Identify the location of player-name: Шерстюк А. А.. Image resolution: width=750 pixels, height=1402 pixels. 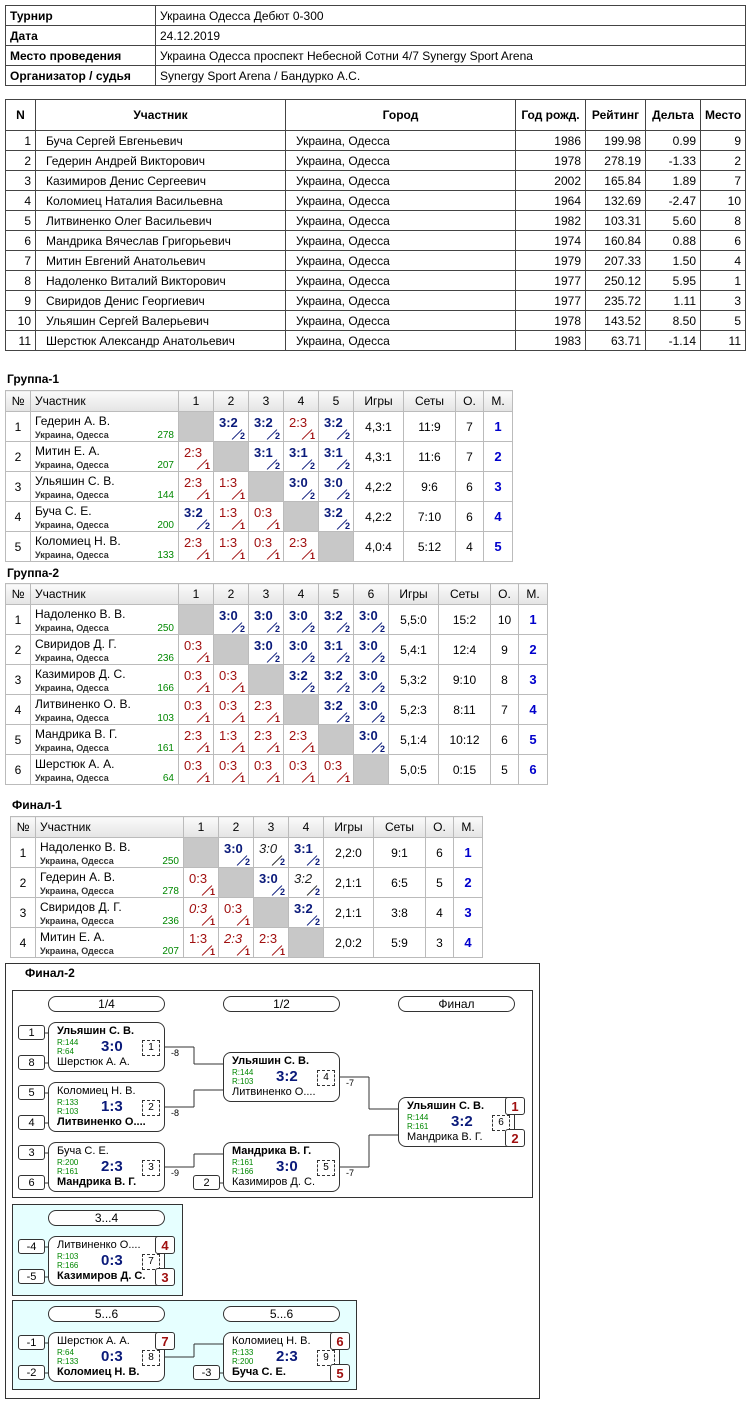
(93, 1062).